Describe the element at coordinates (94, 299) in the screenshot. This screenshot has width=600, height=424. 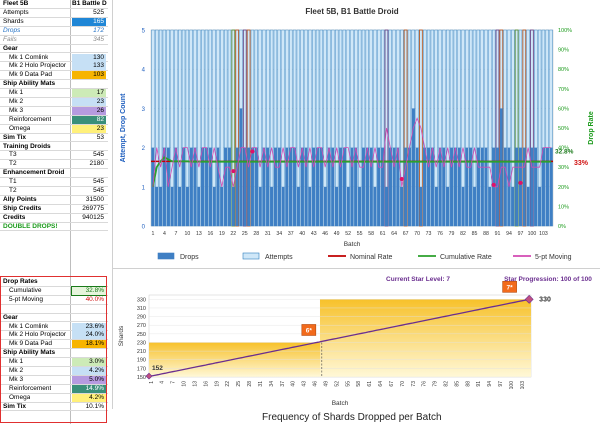
I see `sheet-row-value: 40.0%` at that location.